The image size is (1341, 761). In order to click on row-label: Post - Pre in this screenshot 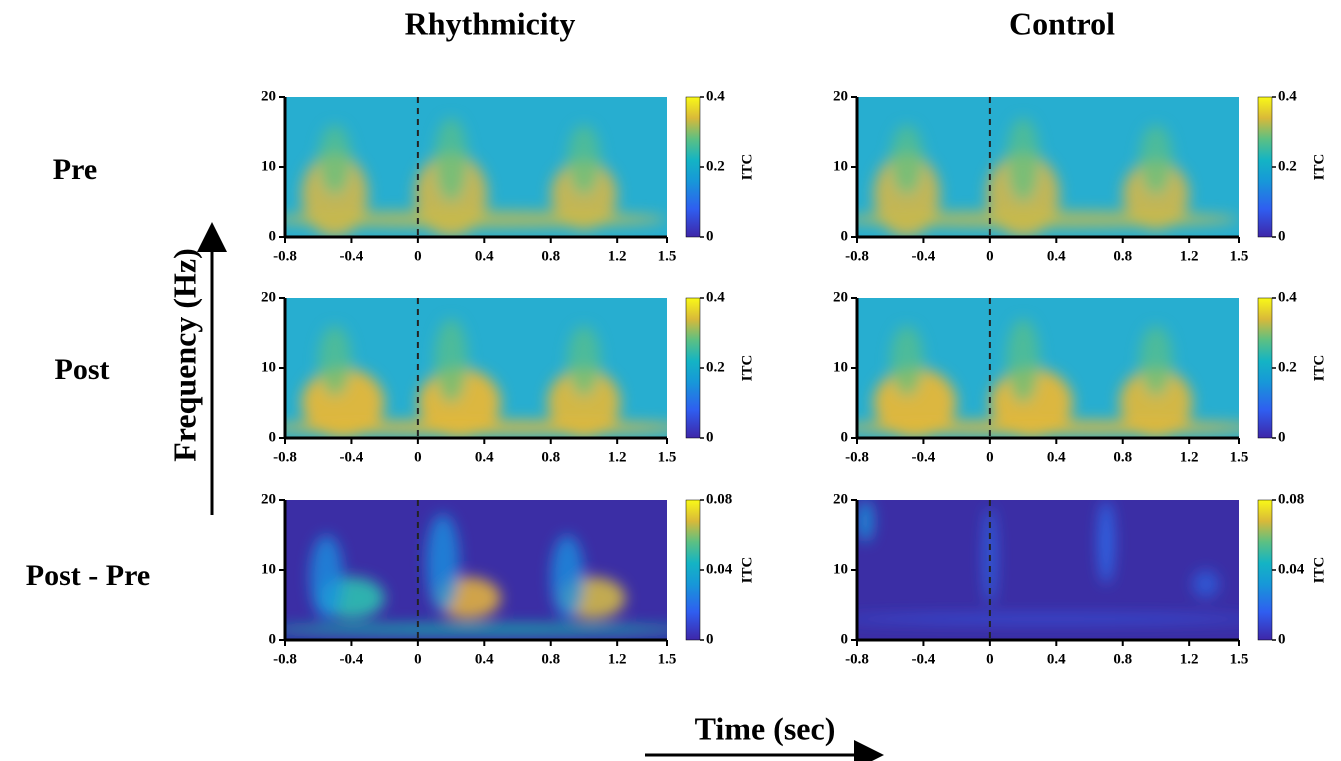, I will do `click(88, 575)`.